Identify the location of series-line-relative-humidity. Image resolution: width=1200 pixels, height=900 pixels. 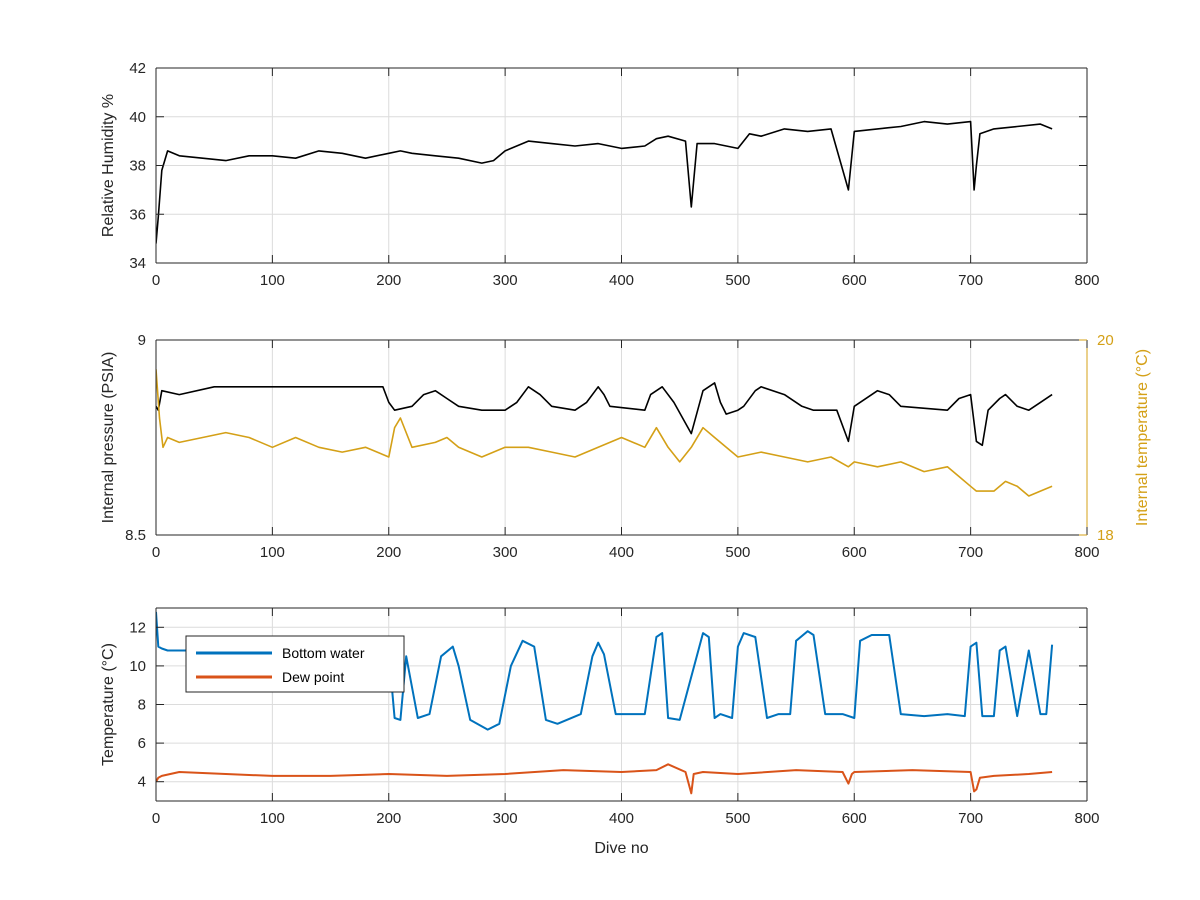
(604, 182).